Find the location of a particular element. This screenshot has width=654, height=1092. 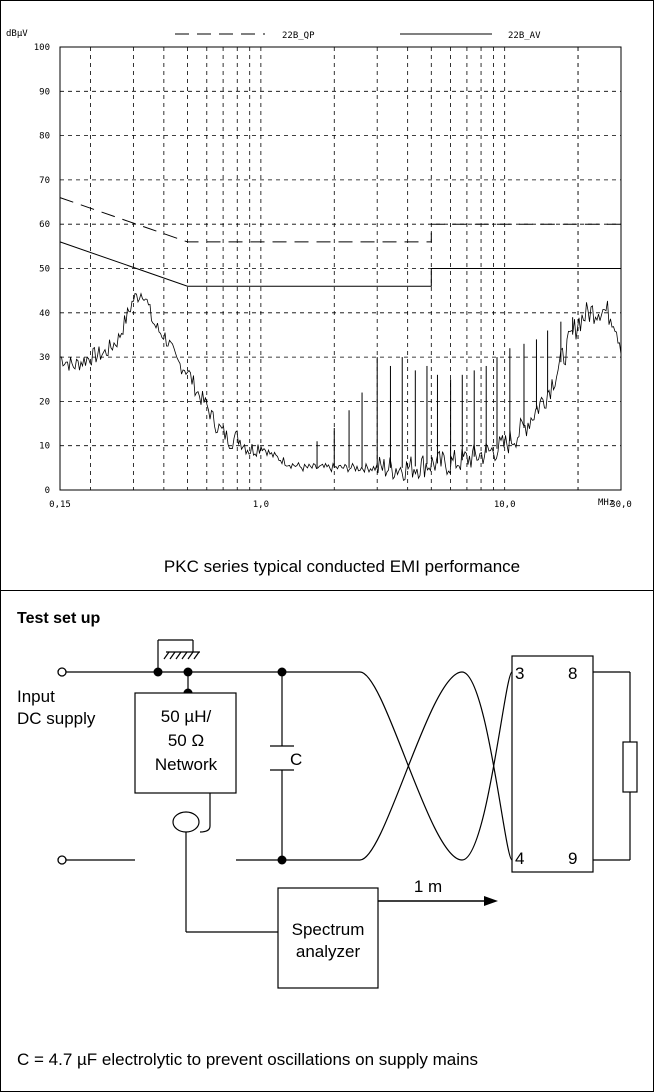

y-tick-label: 60 is located at coordinates (44, 225).